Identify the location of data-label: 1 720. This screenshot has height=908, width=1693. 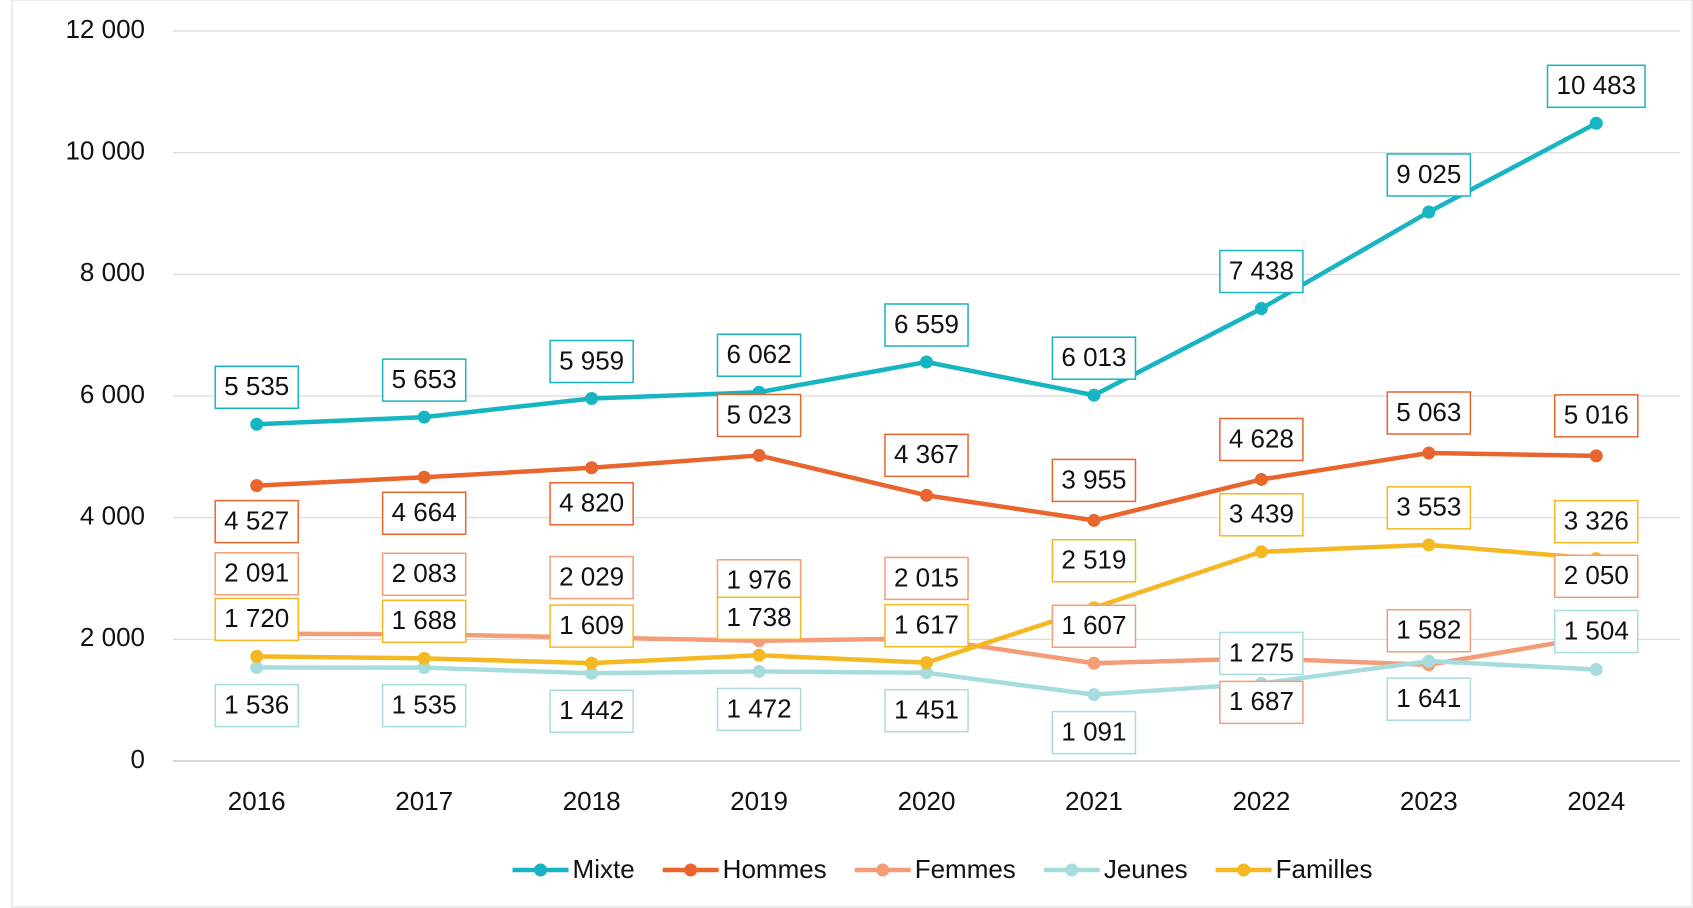
(257, 619).